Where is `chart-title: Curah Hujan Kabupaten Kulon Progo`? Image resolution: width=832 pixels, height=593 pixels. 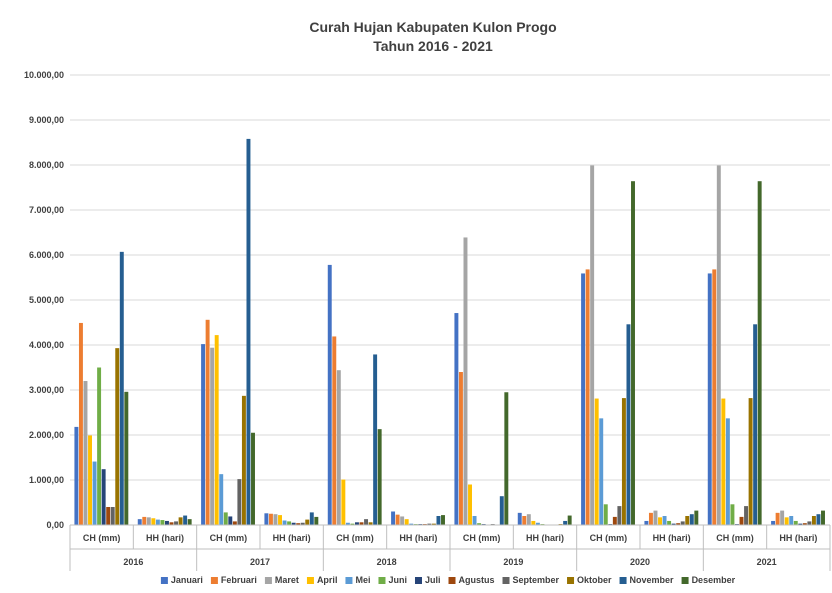
chart-title: Curah Hujan Kabupaten Kulon Progo is located at coordinates (432, 27).